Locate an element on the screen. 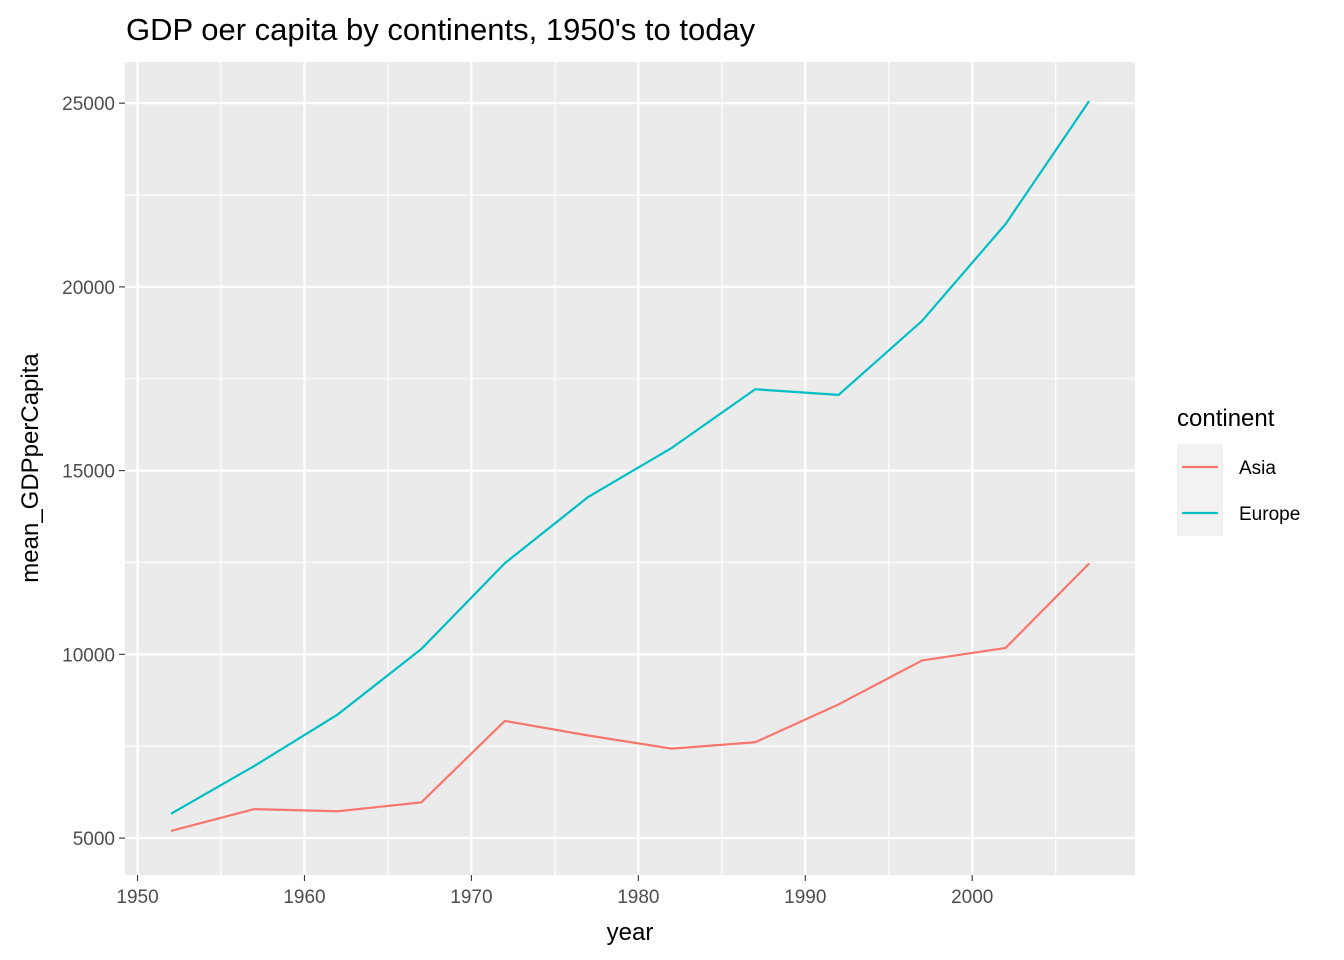  y-tick-label: 10000 is located at coordinates (88, 655).